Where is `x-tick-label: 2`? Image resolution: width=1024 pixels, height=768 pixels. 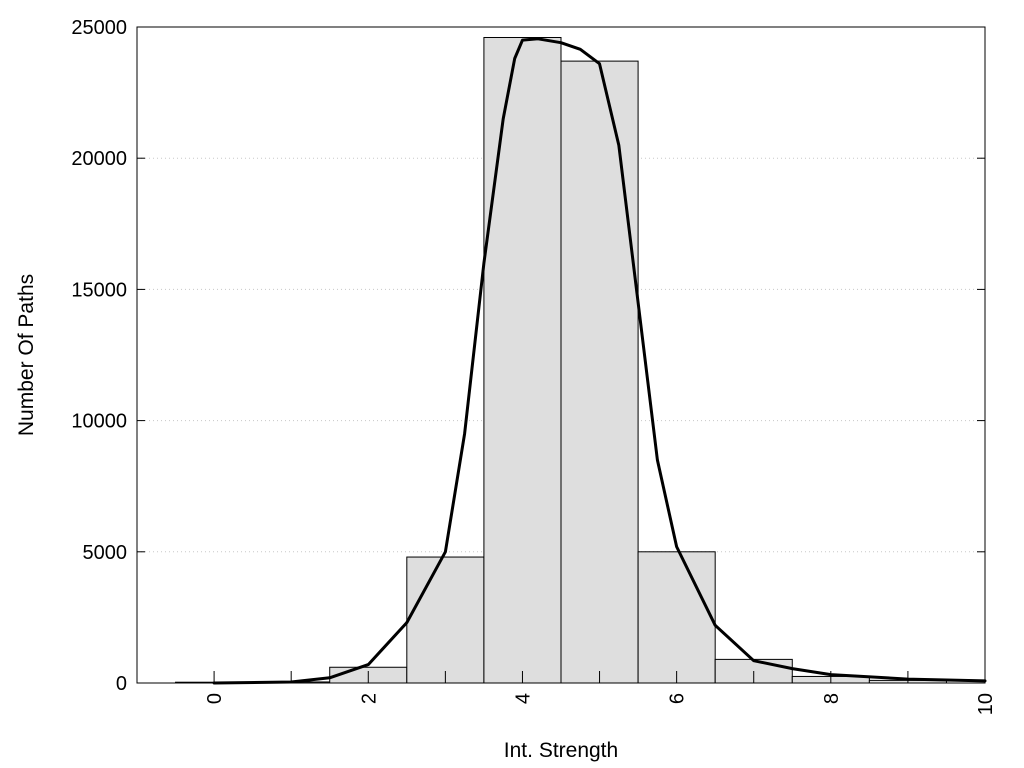 x-tick-label: 2 is located at coordinates (369, 698).